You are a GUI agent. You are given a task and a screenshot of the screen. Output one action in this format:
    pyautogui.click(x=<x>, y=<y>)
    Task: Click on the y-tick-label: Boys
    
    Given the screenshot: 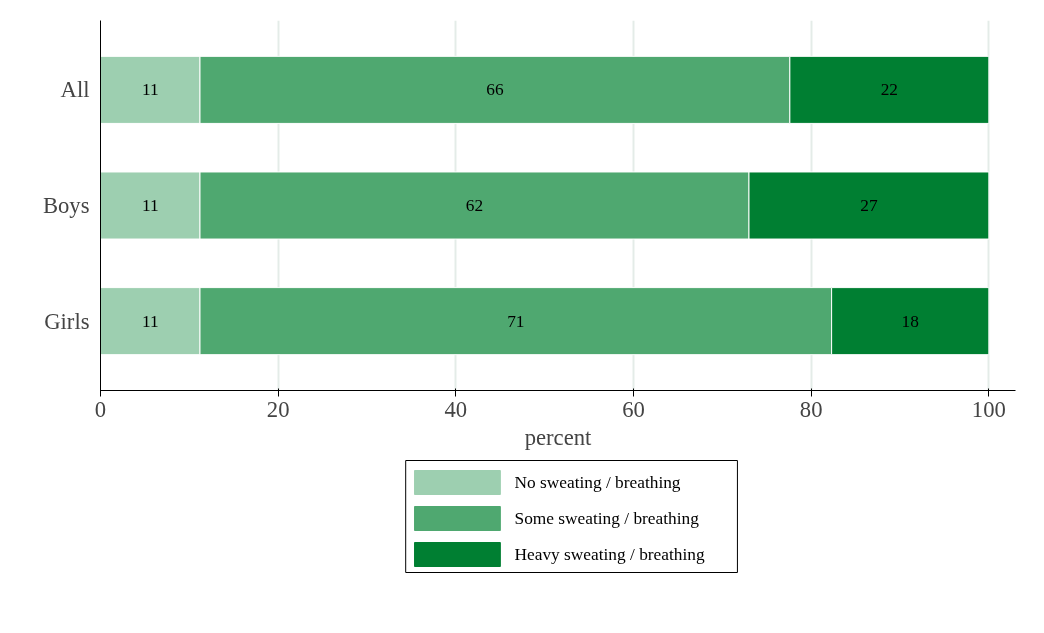 What is the action you would take?
    pyautogui.click(x=66, y=205)
    